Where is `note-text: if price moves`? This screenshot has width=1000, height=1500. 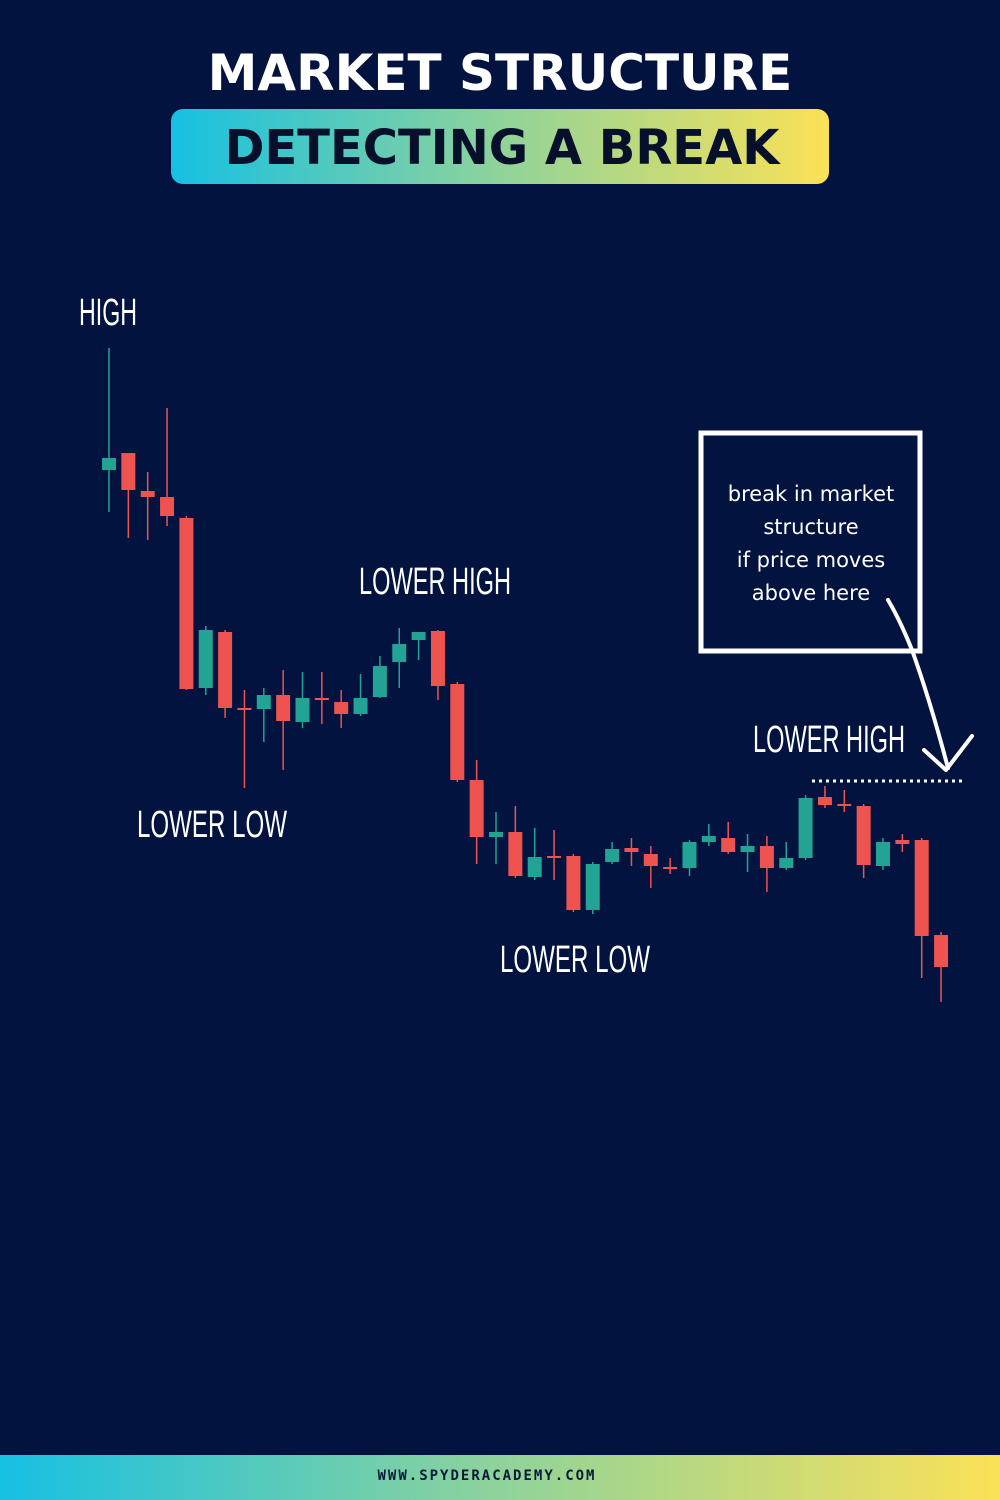
note-text: if price moves is located at coordinates (811, 560).